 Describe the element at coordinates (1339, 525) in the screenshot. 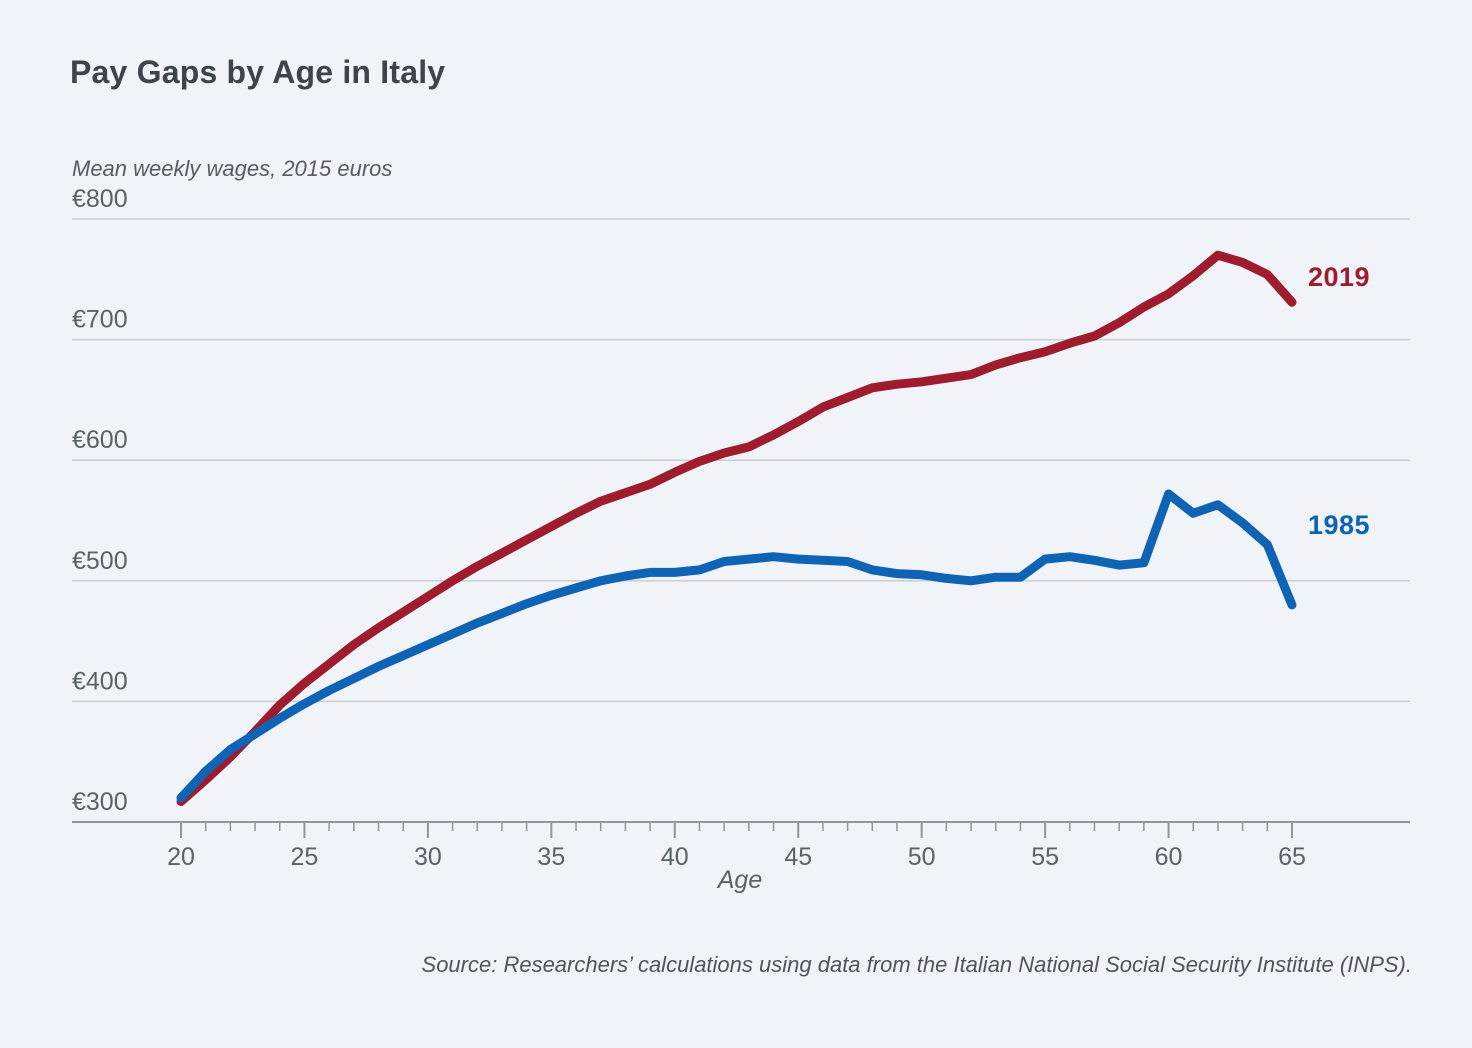

I see `series-label-1985: 1985` at that location.